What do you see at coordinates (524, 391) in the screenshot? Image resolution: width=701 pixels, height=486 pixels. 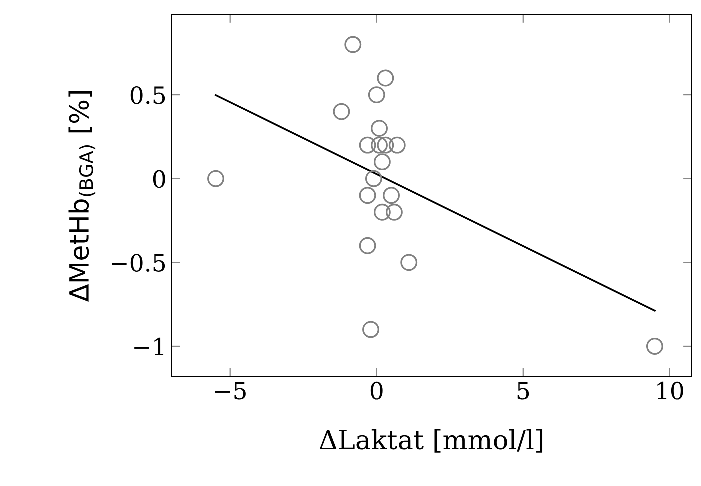 I see `x-tick-label: 5` at bounding box center [524, 391].